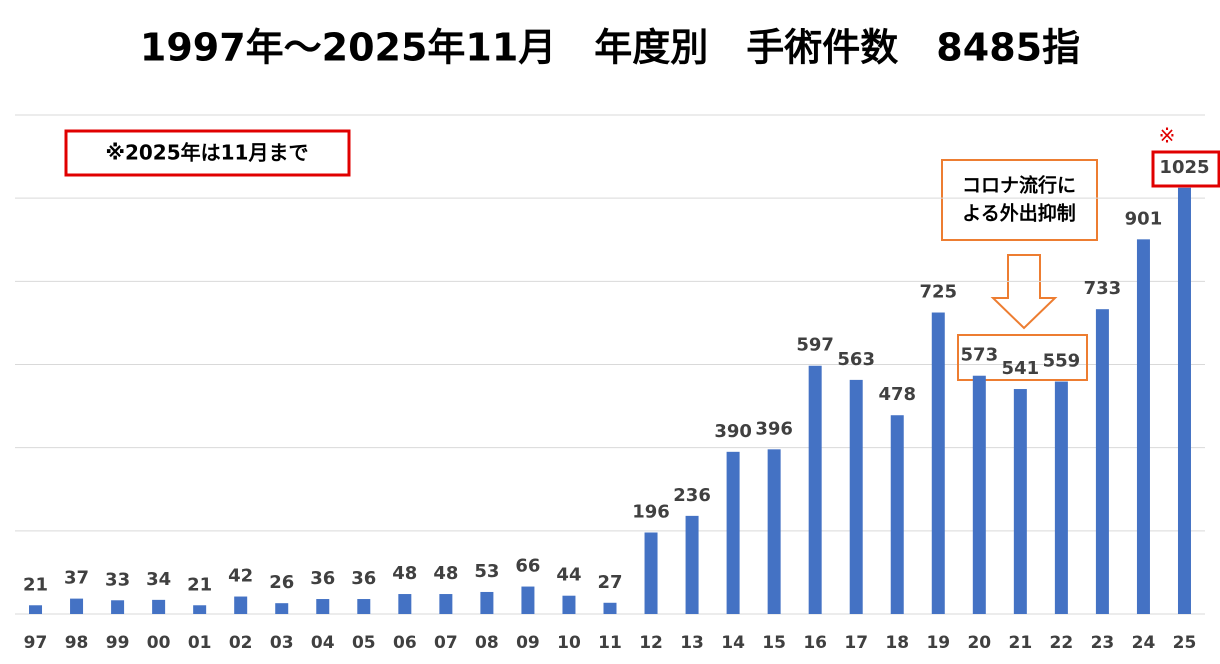 This screenshot has height=664, width=1220. What do you see at coordinates (282, 643) in the screenshot?
I see `x-tick-label: 03` at bounding box center [282, 643].